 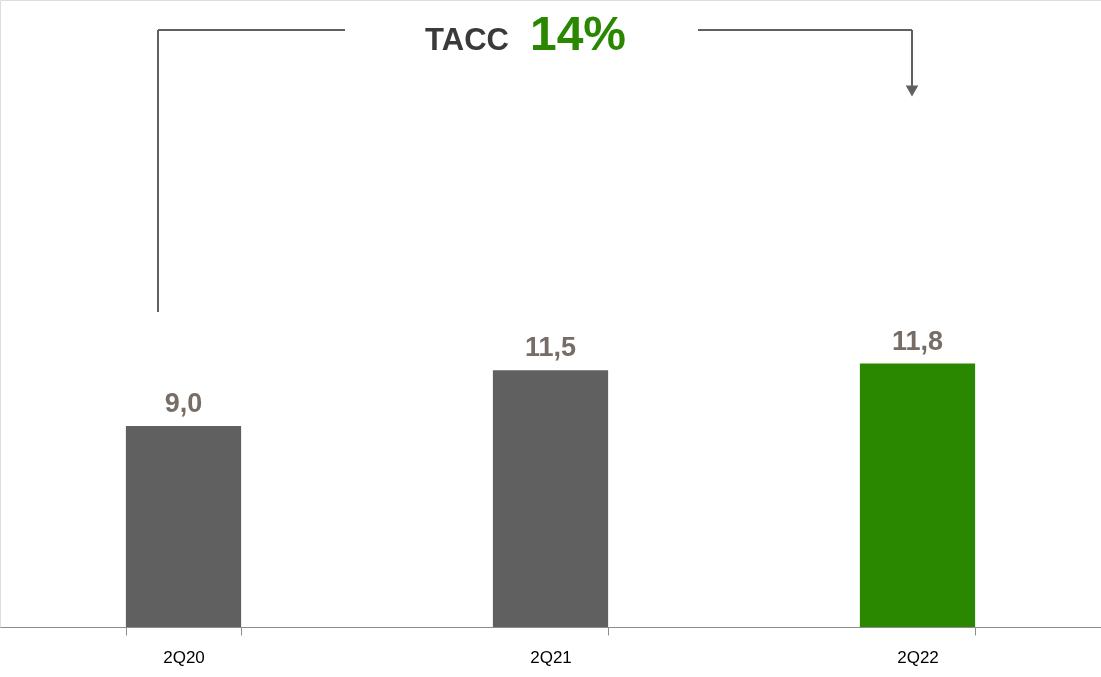 I want to click on text: 14%, so click(x=578, y=33).